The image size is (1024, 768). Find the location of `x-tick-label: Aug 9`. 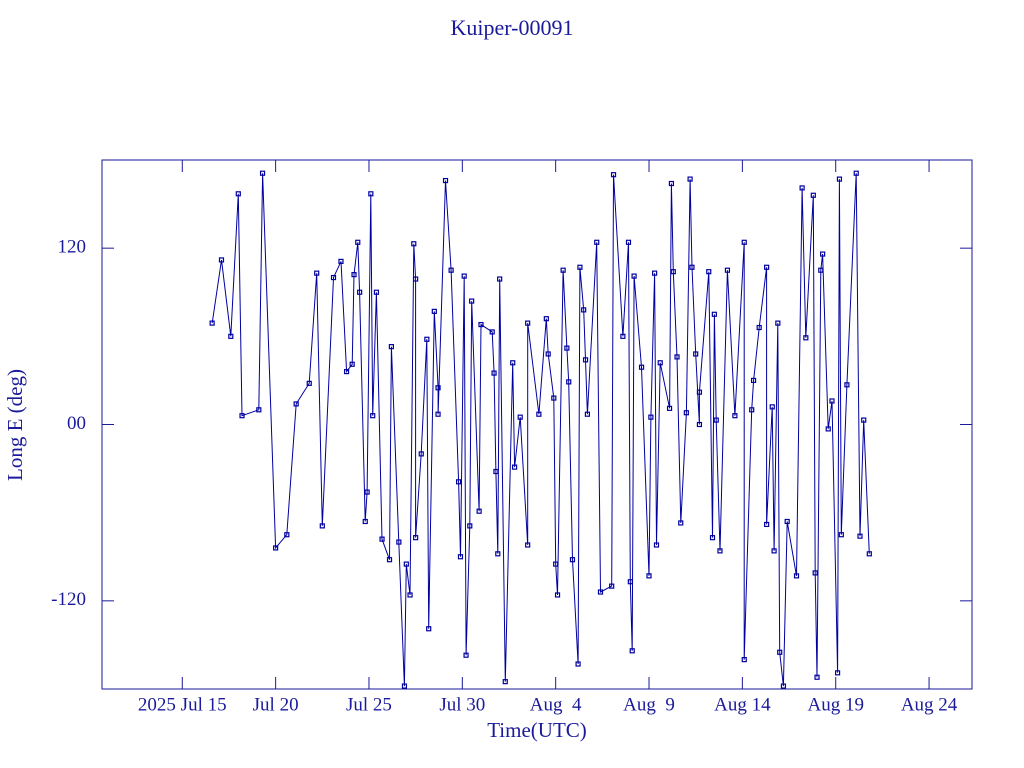

x-tick-label: Aug 9 is located at coordinates (649, 704).